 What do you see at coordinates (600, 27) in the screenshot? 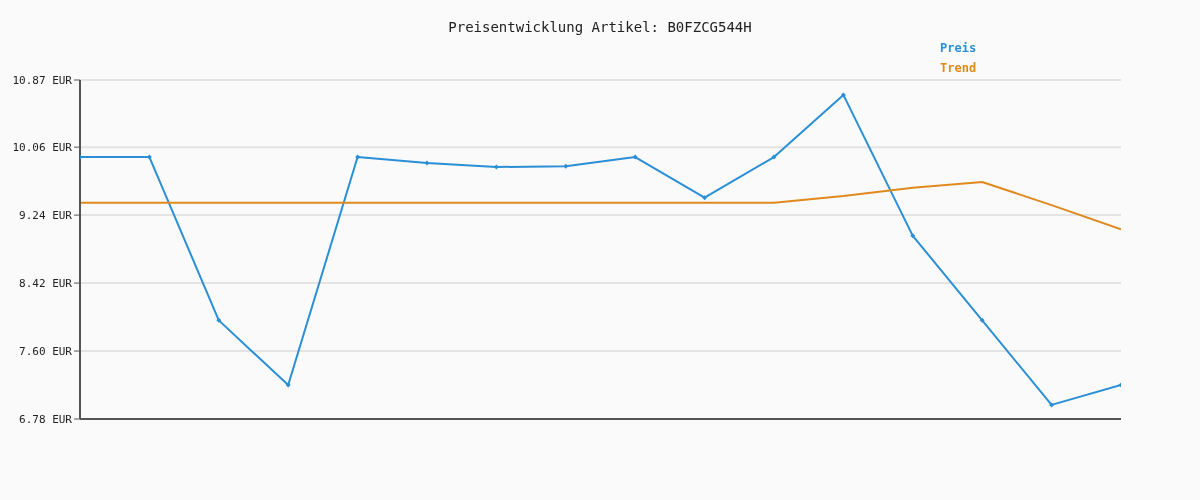
I see `chart-title: Preisentwicklung Artikel: B0FZCG544H` at bounding box center [600, 27].